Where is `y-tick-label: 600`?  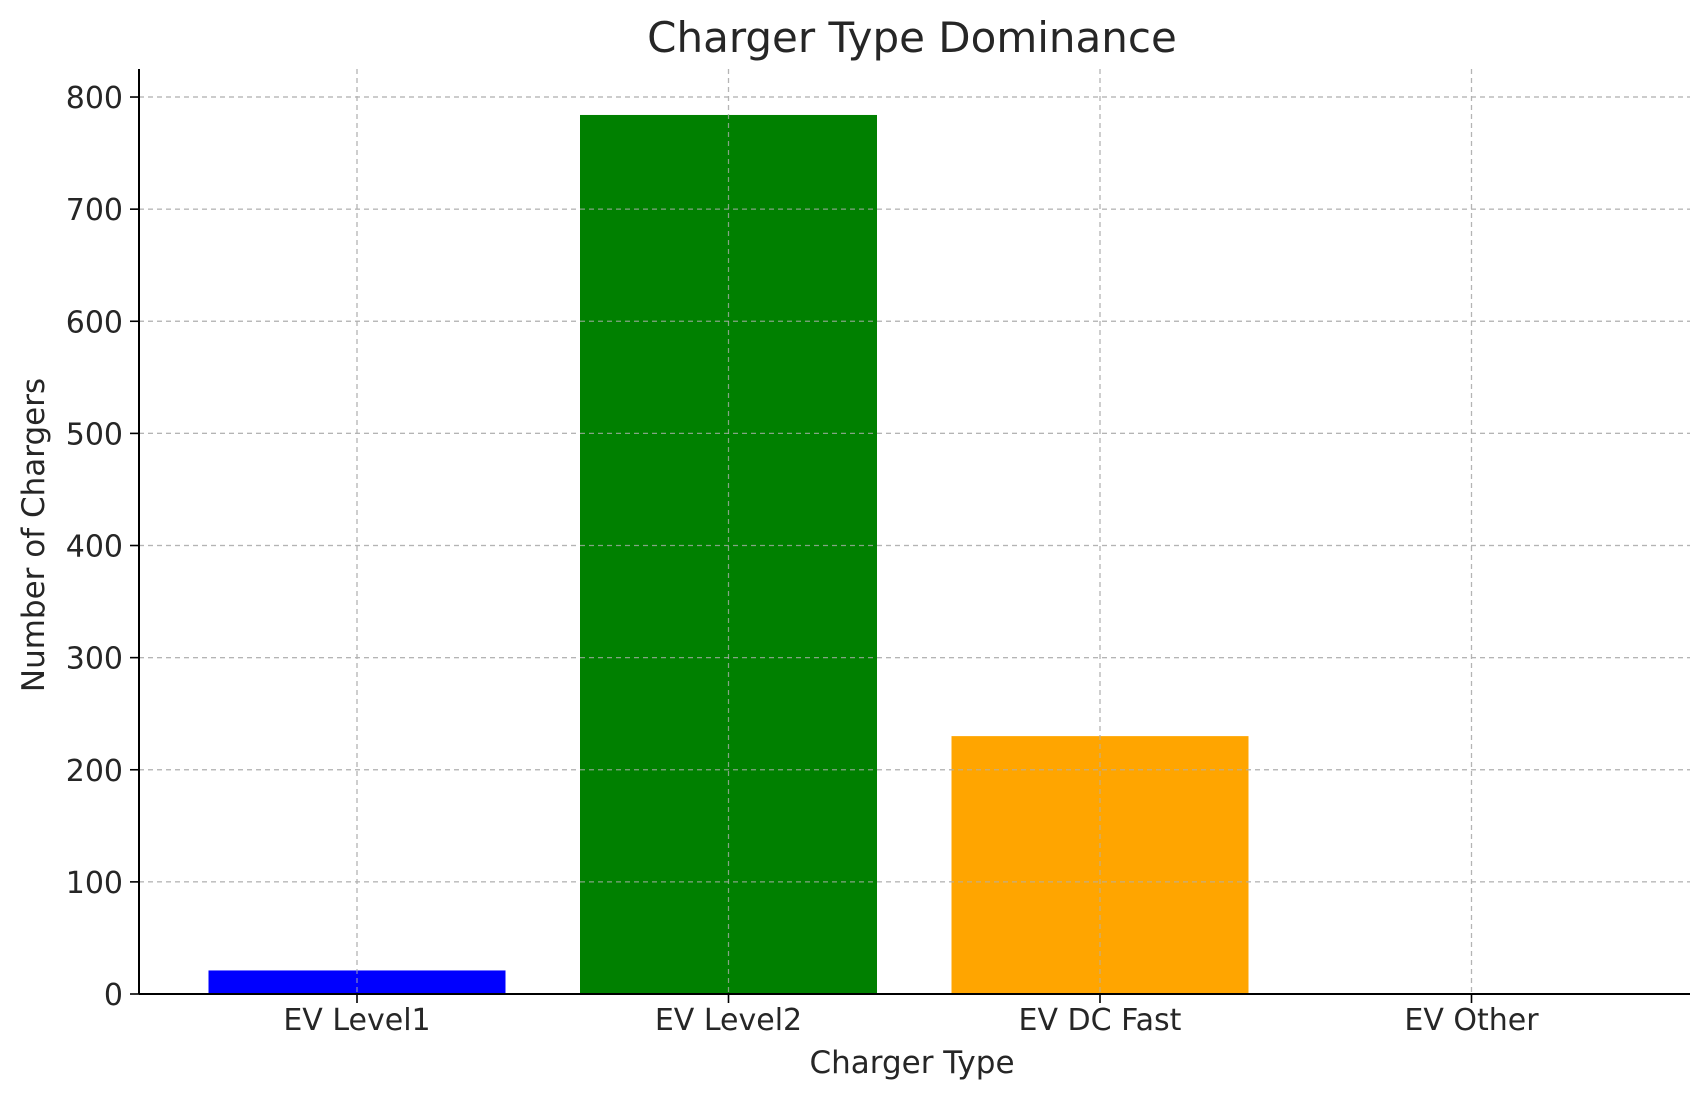 y-tick-label: 600 is located at coordinates (94, 322).